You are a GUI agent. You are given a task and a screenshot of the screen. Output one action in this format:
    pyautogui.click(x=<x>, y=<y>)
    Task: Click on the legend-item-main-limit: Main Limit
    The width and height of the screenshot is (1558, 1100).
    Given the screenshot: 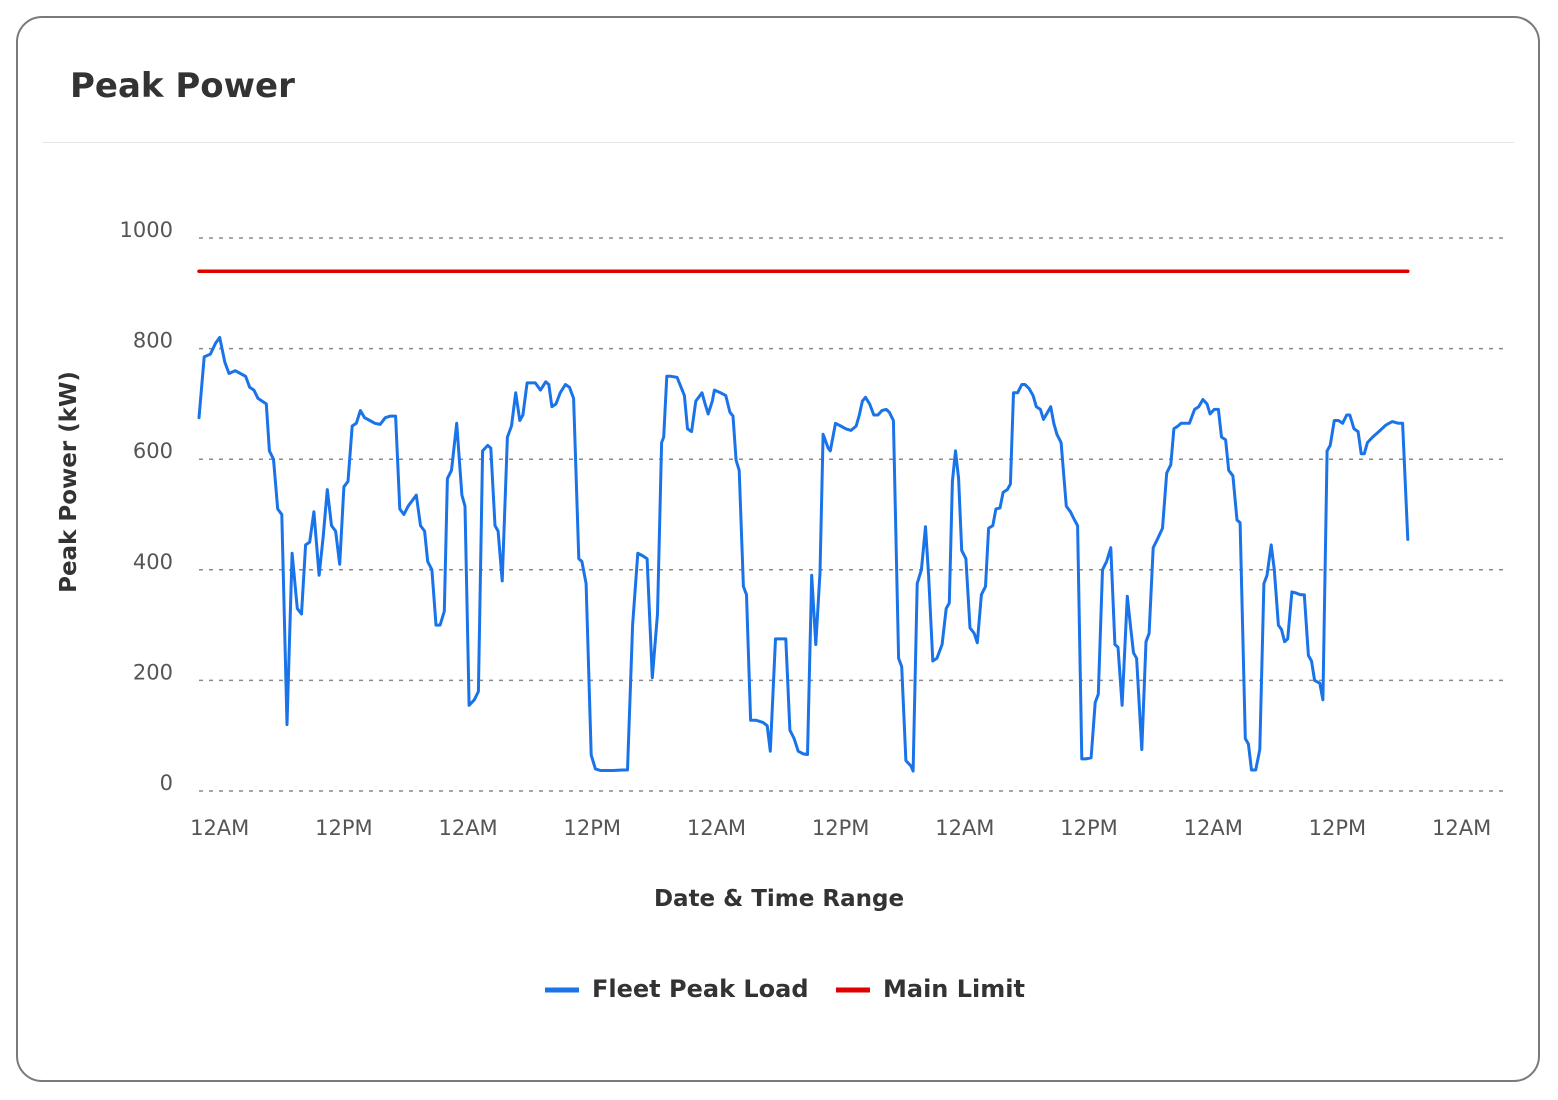 What is the action you would take?
    pyautogui.click(x=930, y=989)
    